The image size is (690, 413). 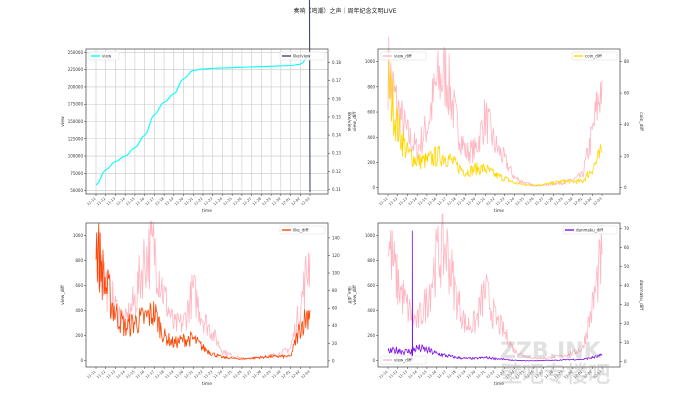 I want to click on y-tick-label: 600, so click(x=371, y=112).